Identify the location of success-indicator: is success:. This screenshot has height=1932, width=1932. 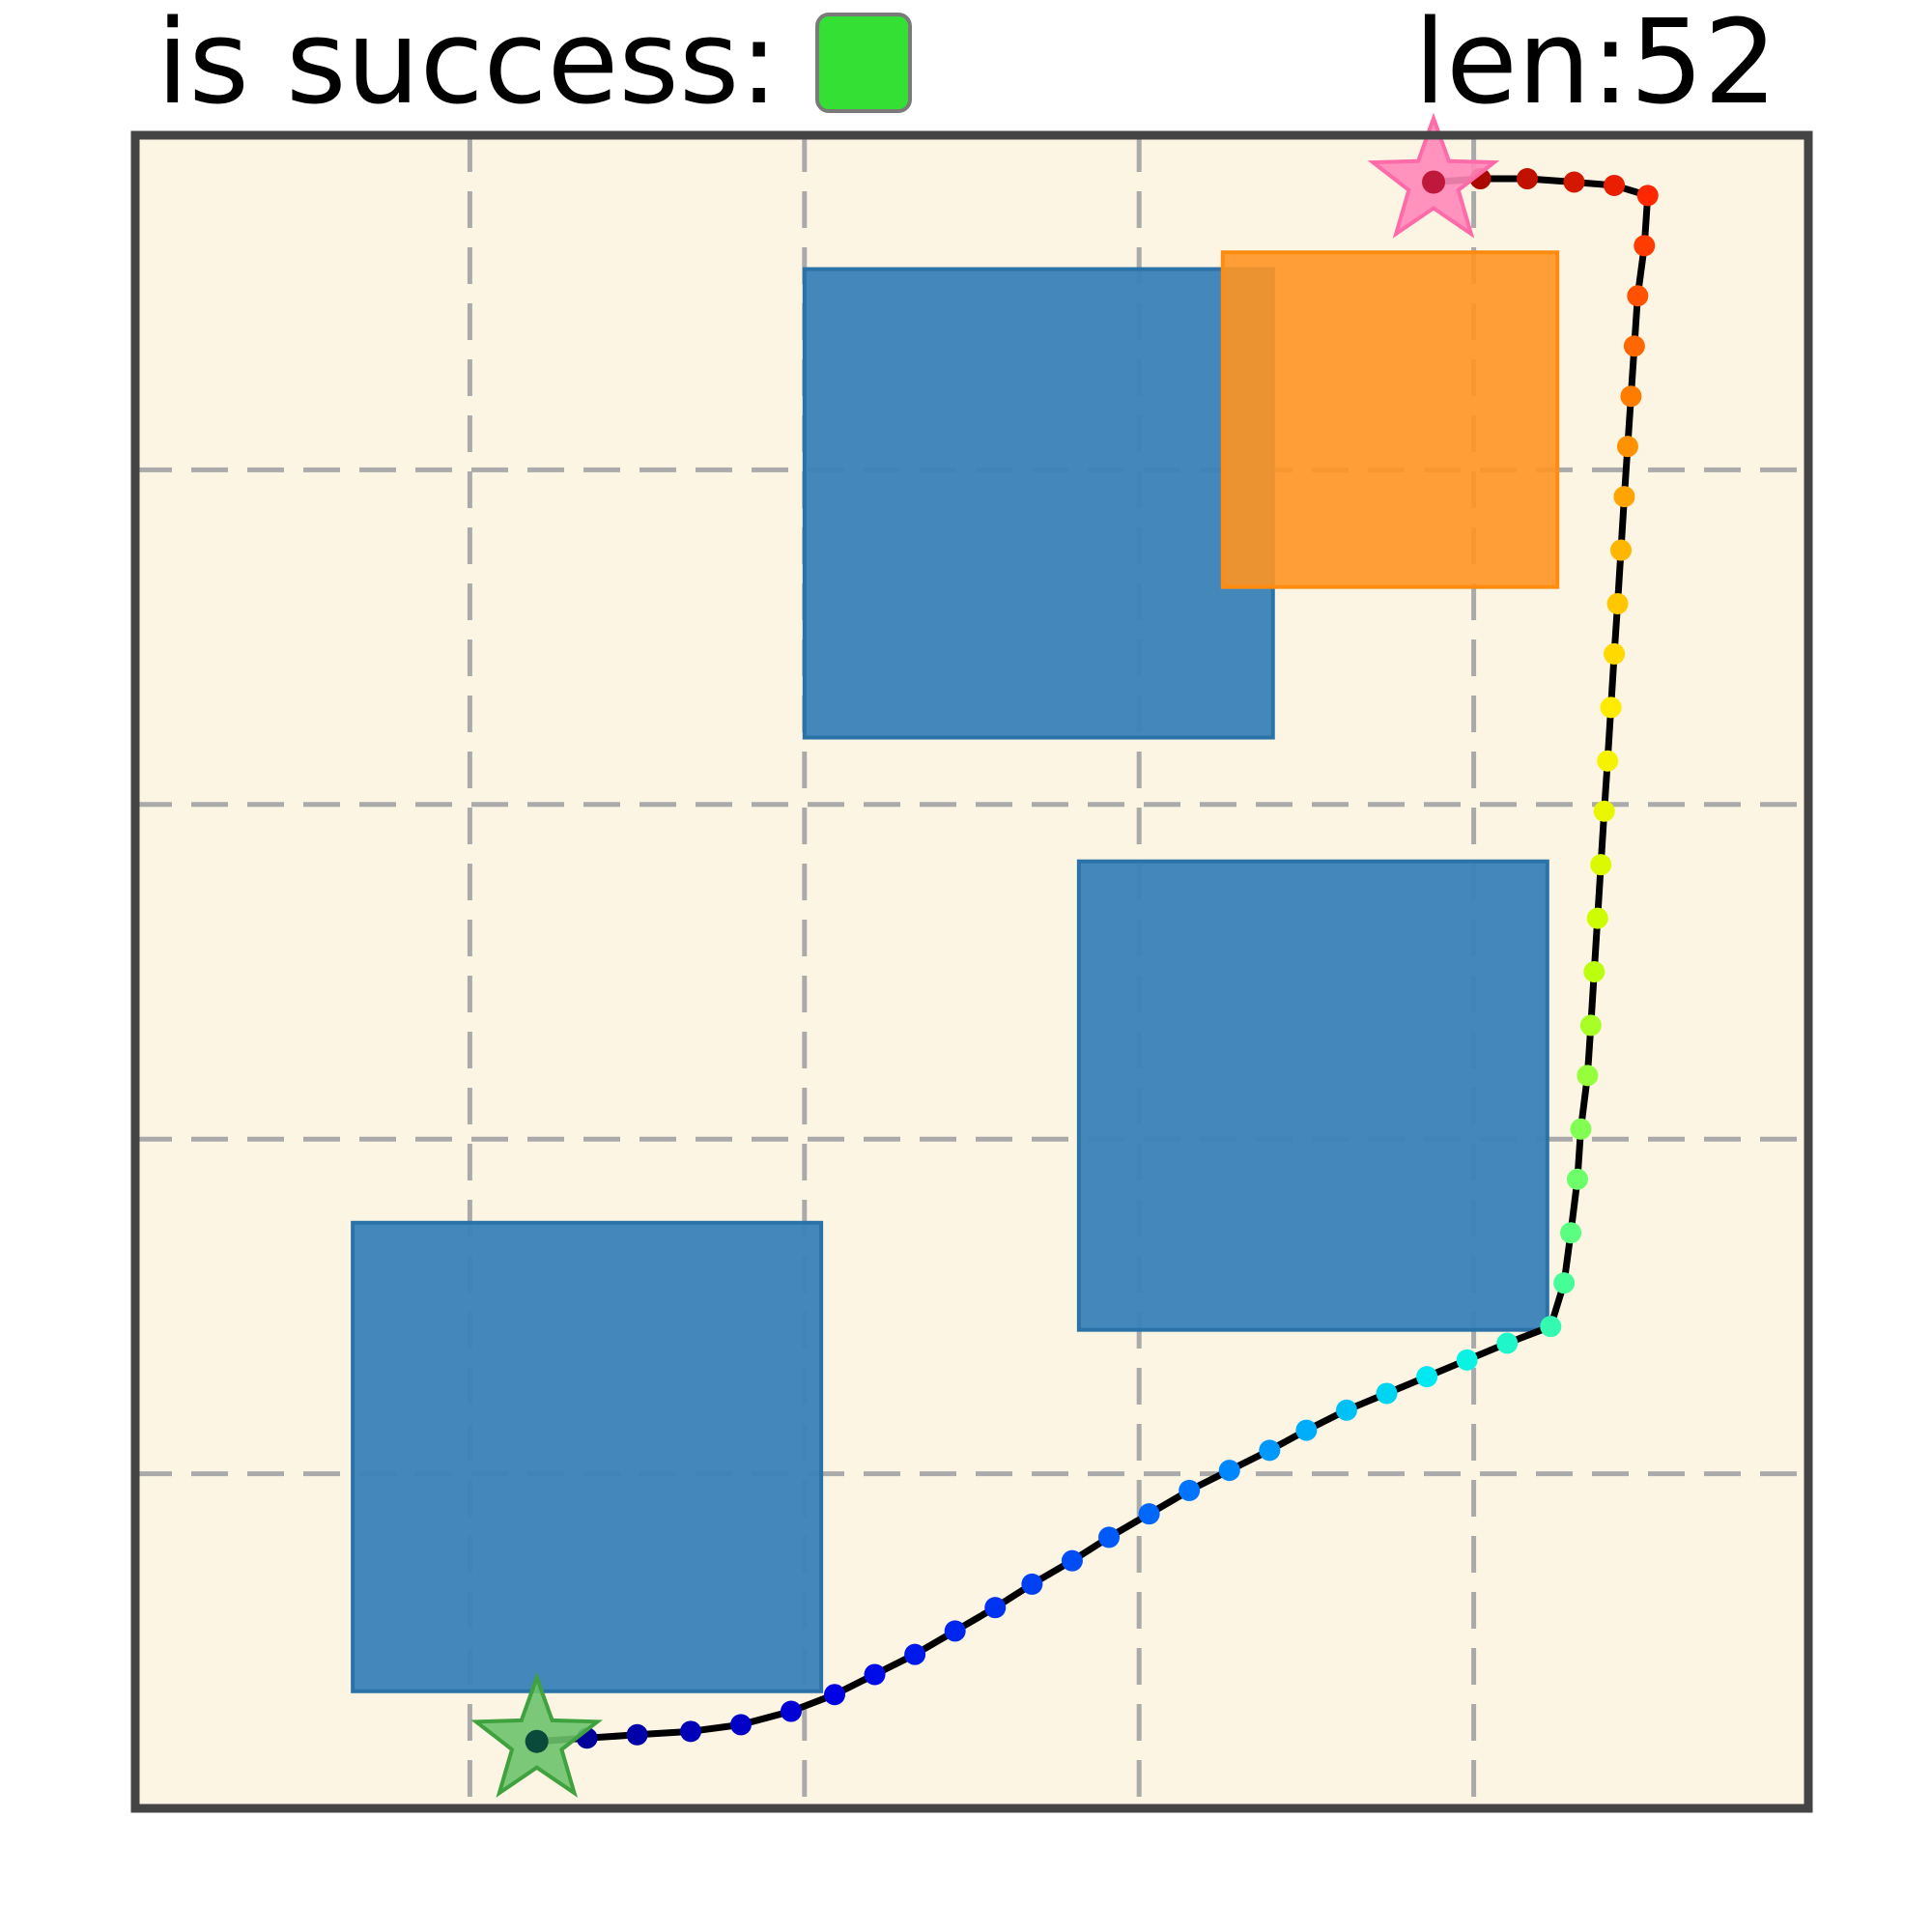
(534, 65).